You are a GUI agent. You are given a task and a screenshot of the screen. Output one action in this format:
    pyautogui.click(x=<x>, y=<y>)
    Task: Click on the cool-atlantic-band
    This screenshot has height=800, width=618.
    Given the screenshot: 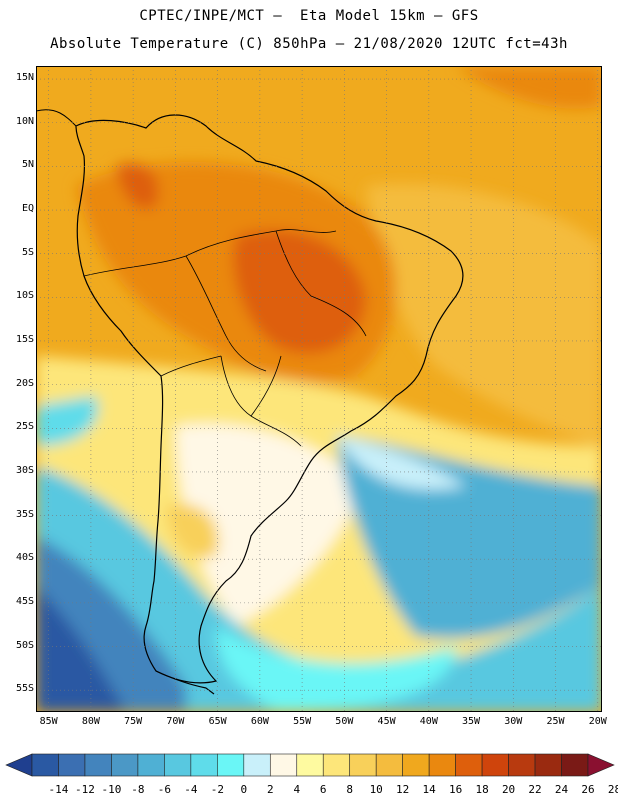 What is the action you would take?
    pyautogui.click(x=401, y=463)
    